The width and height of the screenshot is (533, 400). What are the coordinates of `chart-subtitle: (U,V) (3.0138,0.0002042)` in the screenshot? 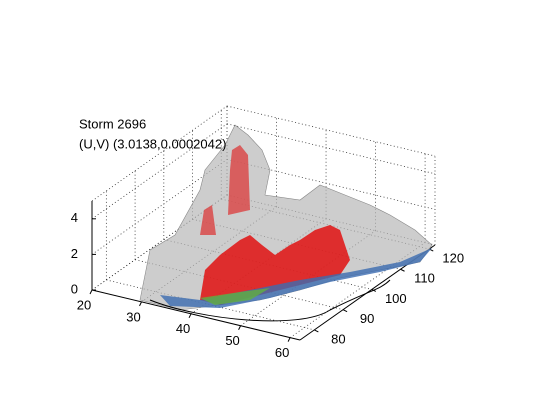 It's located at (152, 143).